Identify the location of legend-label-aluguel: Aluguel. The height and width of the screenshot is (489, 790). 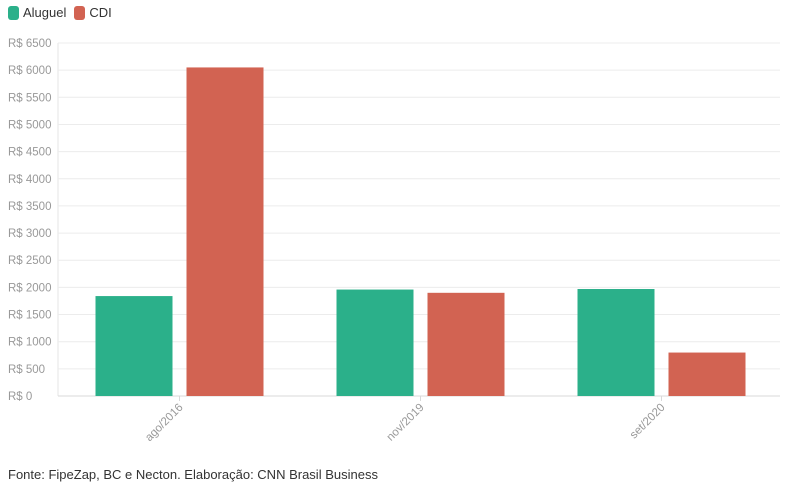
(45, 12).